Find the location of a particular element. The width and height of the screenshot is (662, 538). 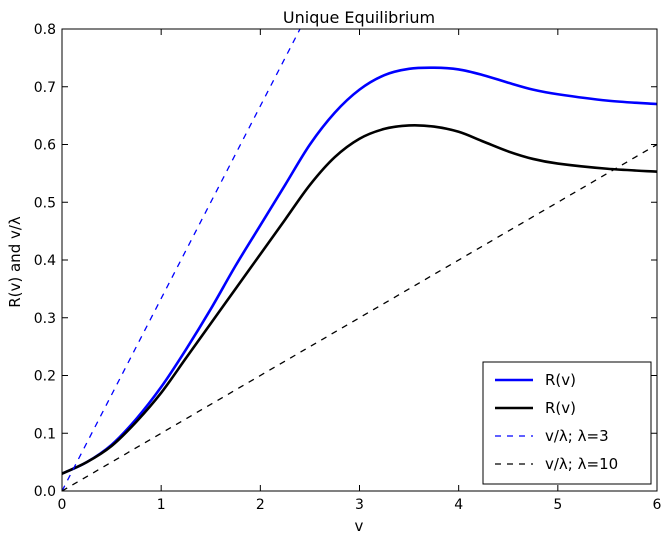

y-axis-label: R(v) and v/λ is located at coordinates (15, 262).